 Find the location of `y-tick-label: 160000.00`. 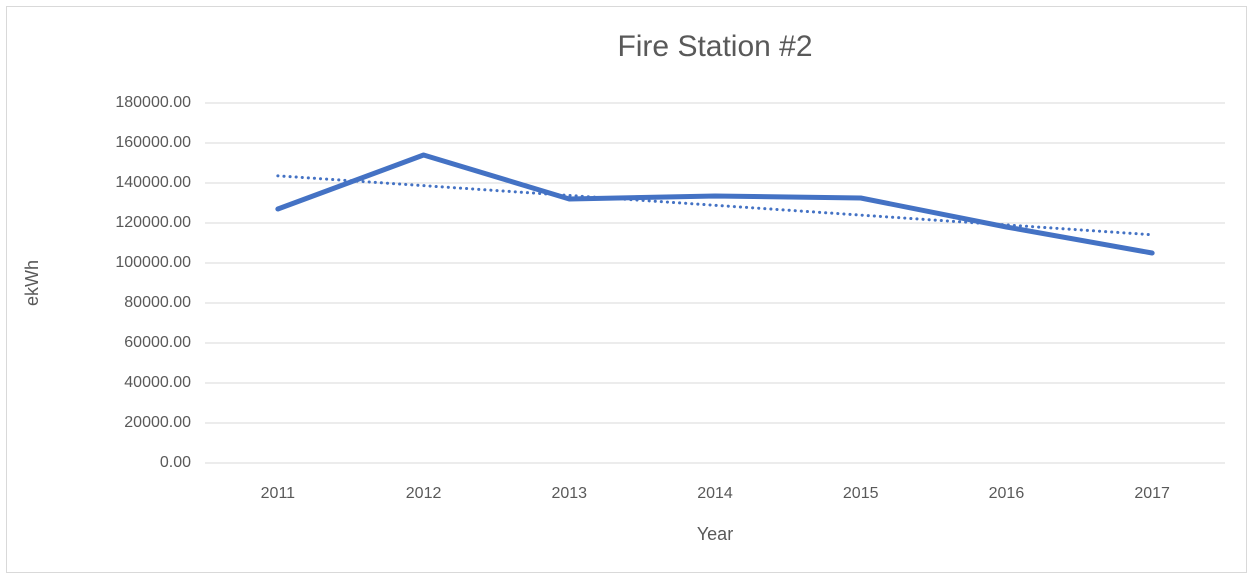

y-tick-label: 160000.00 is located at coordinates (153, 142).